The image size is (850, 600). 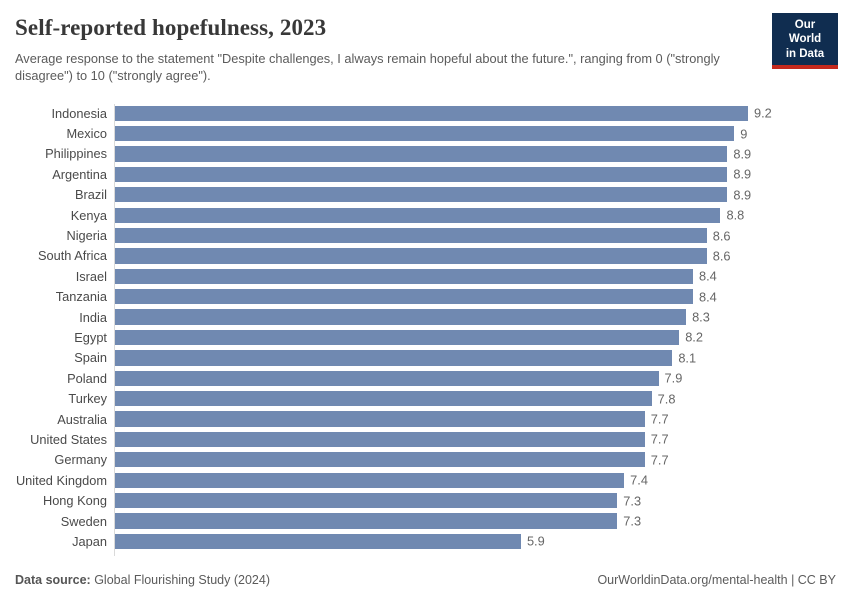 What do you see at coordinates (82, 419) in the screenshot?
I see `bar-label: Australia` at bounding box center [82, 419].